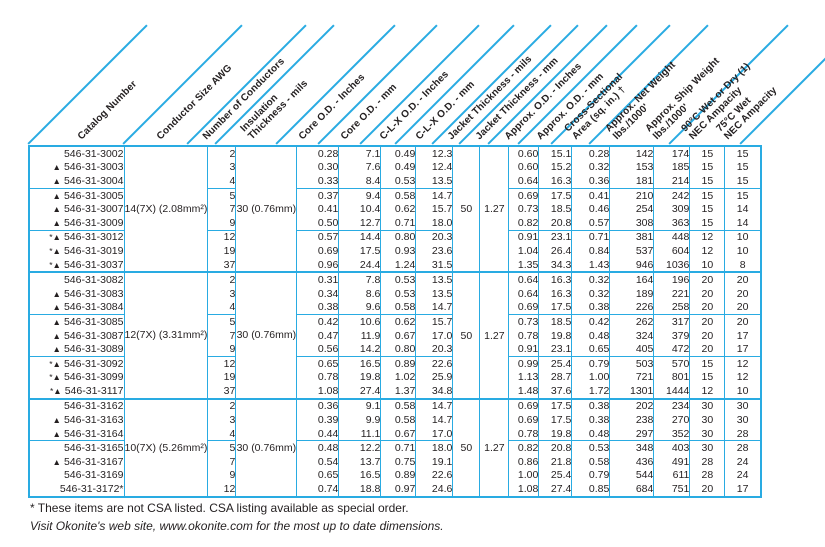 This screenshot has height=547, width=825. Describe the element at coordinates (672, 251) in the screenshot. I see `ship-weight-cell: 604` at that location.